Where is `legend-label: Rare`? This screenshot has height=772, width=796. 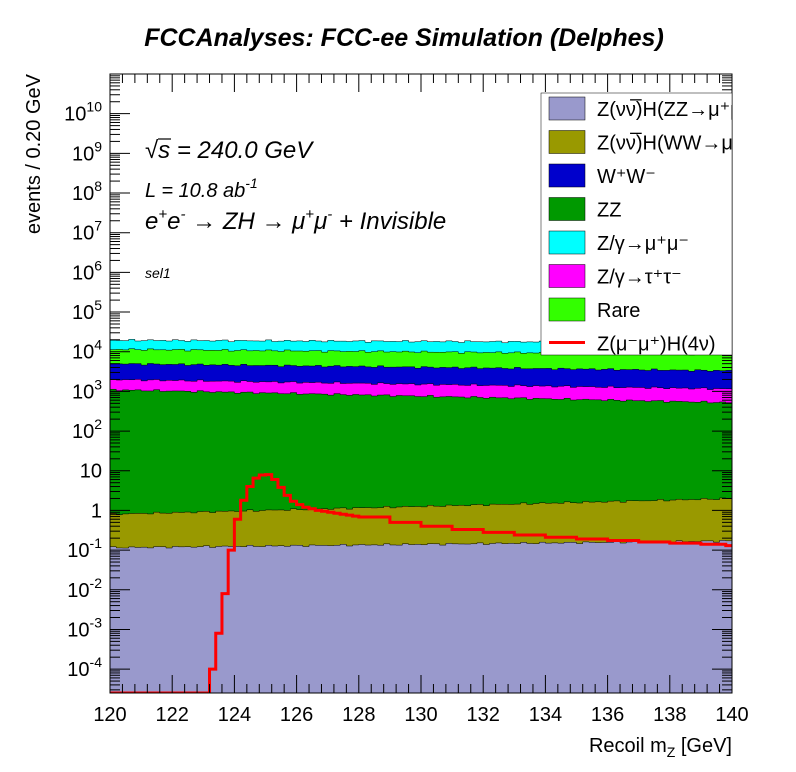
legend-label: Rare is located at coordinates (618, 311).